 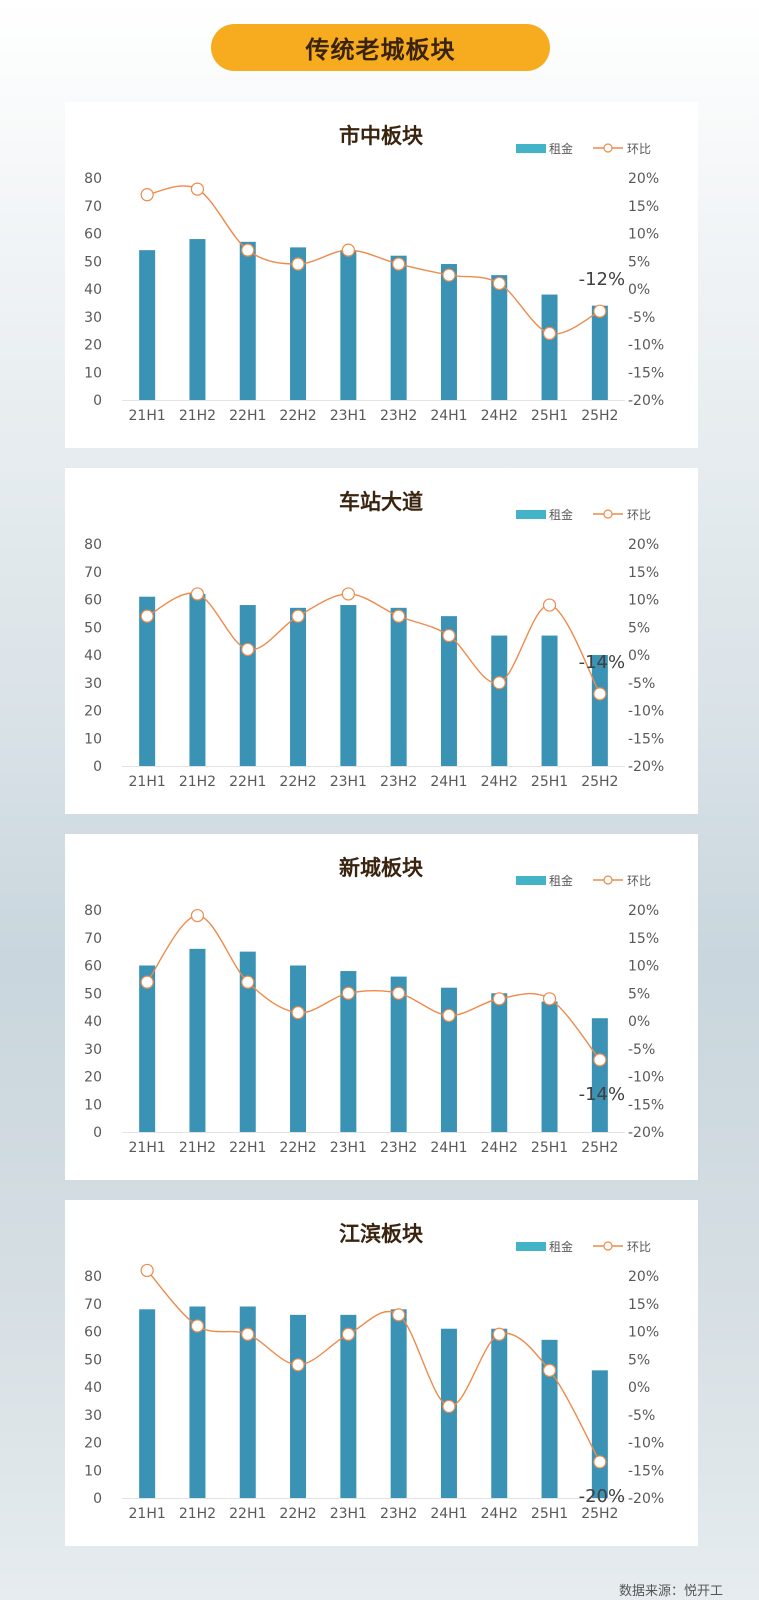 What do you see at coordinates (531, 1246) in the screenshot?
I see `legend-bar-swatch` at bounding box center [531, 1246].